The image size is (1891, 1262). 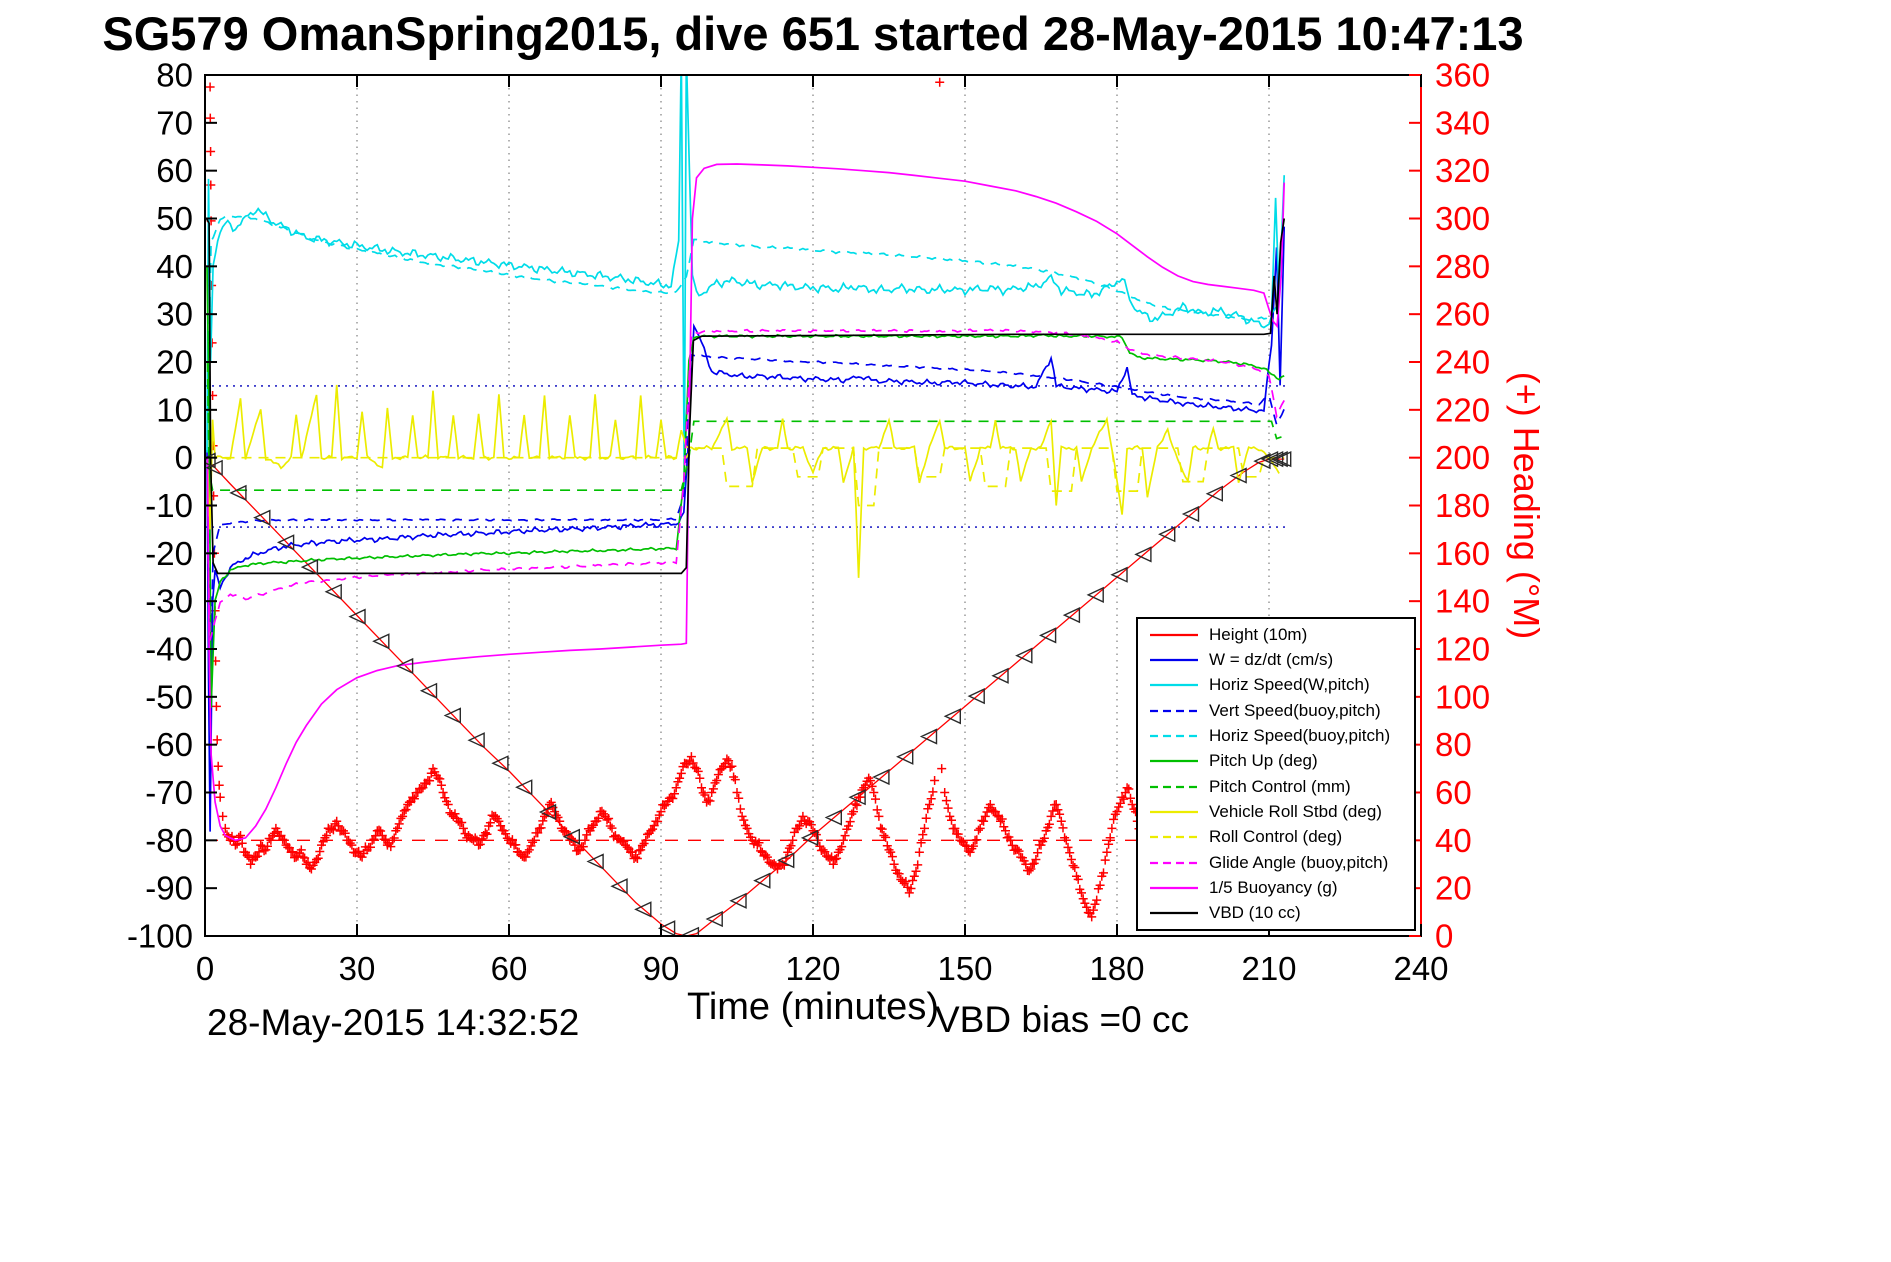 What do you see at coordinates (174, 314) in the screenshot?
I see `left-tick-label: 30` at bounding box center [174, 314].